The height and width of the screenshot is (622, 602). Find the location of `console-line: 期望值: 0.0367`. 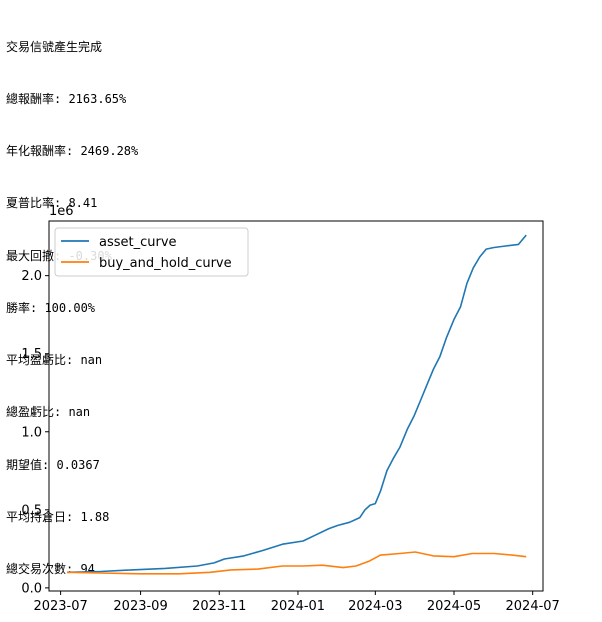

console-line: 期望值: 0.0367 is located at coordinates (53, 464).